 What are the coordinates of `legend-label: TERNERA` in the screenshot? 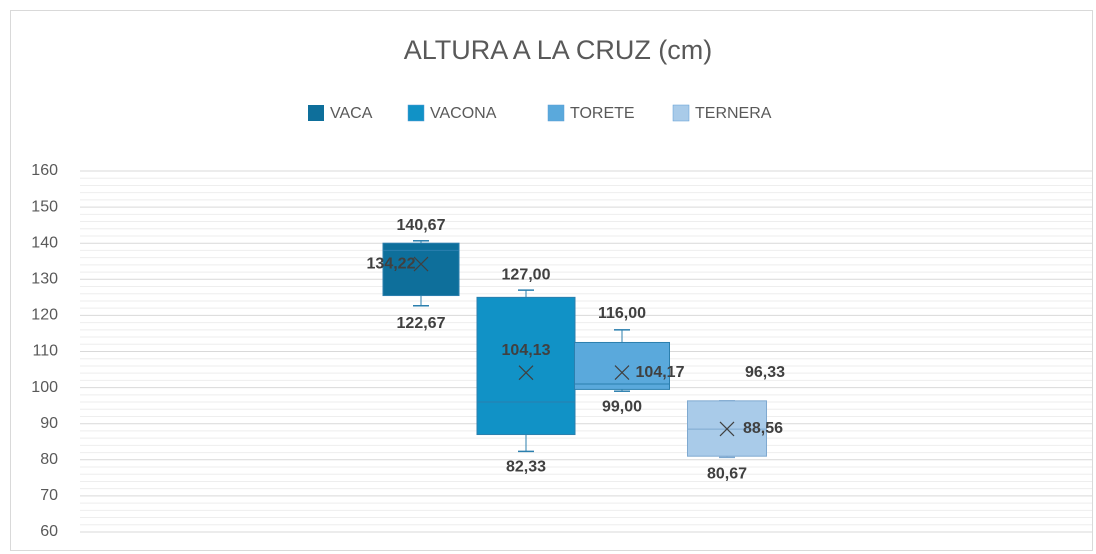 It's located at (733, 113).